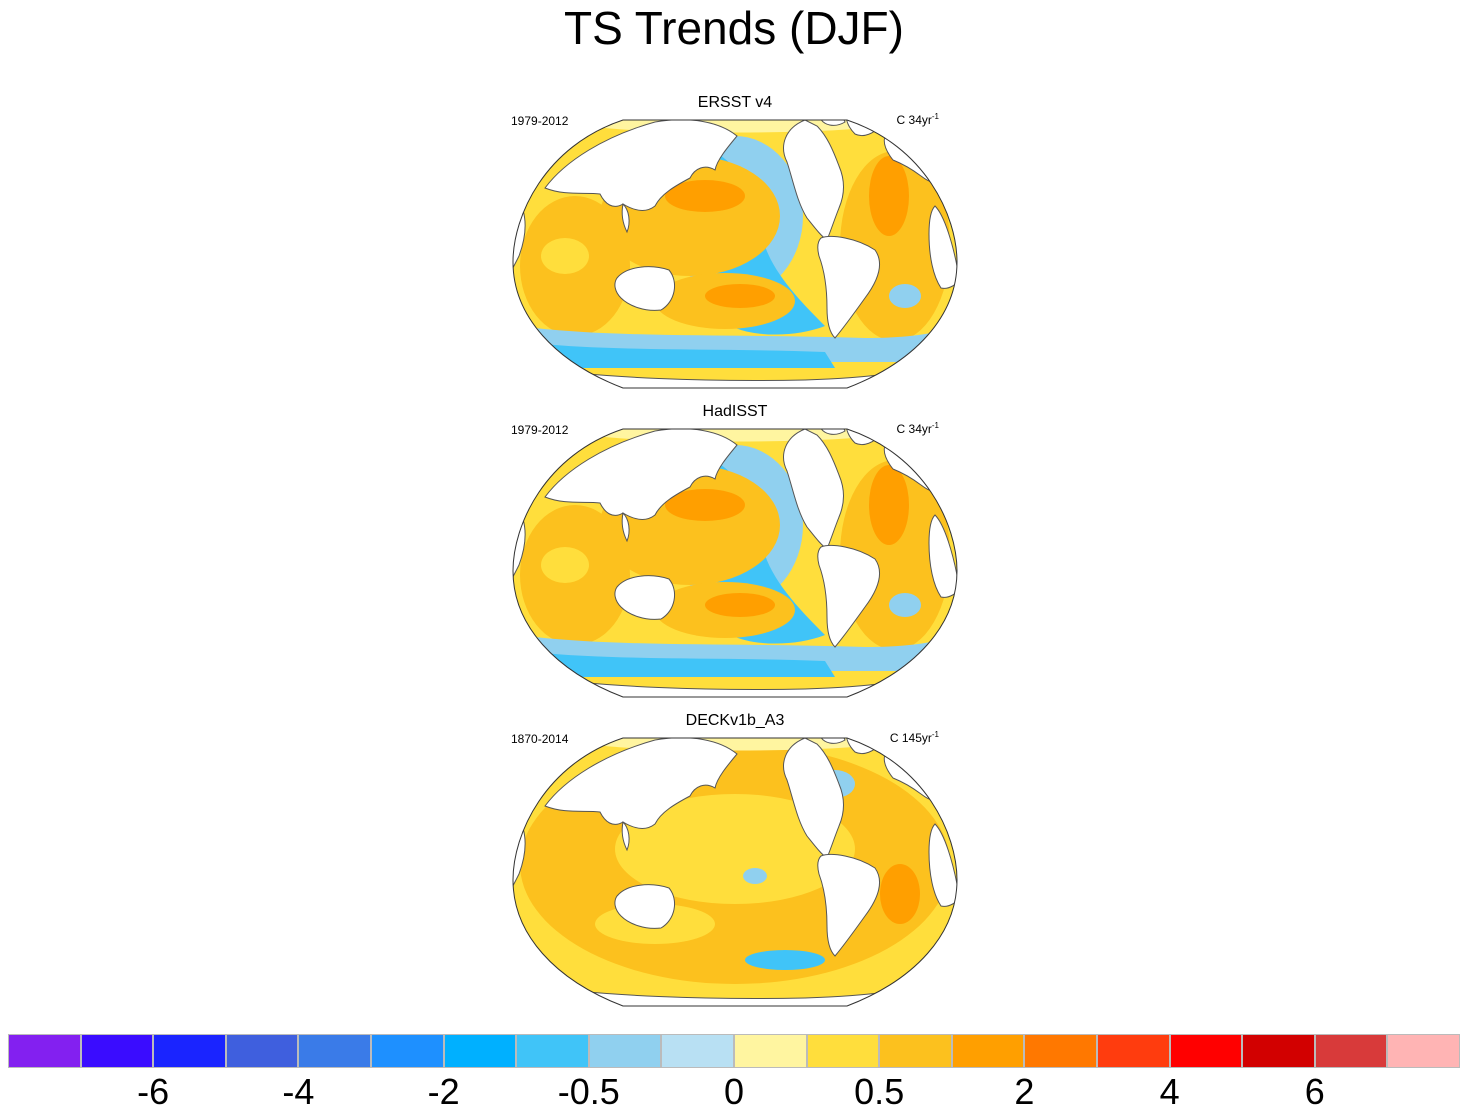  I want to click on colorbar, so click(734, 1051).